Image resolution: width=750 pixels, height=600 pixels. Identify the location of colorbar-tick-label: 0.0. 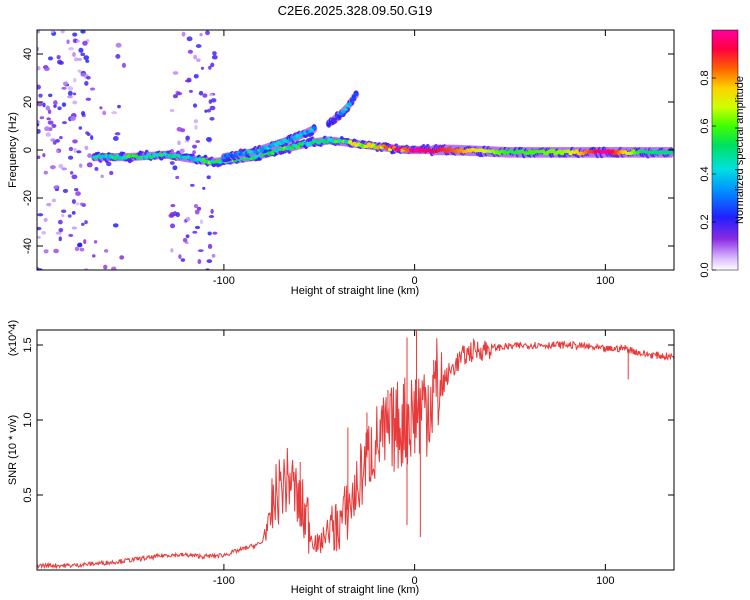
(705, 269).